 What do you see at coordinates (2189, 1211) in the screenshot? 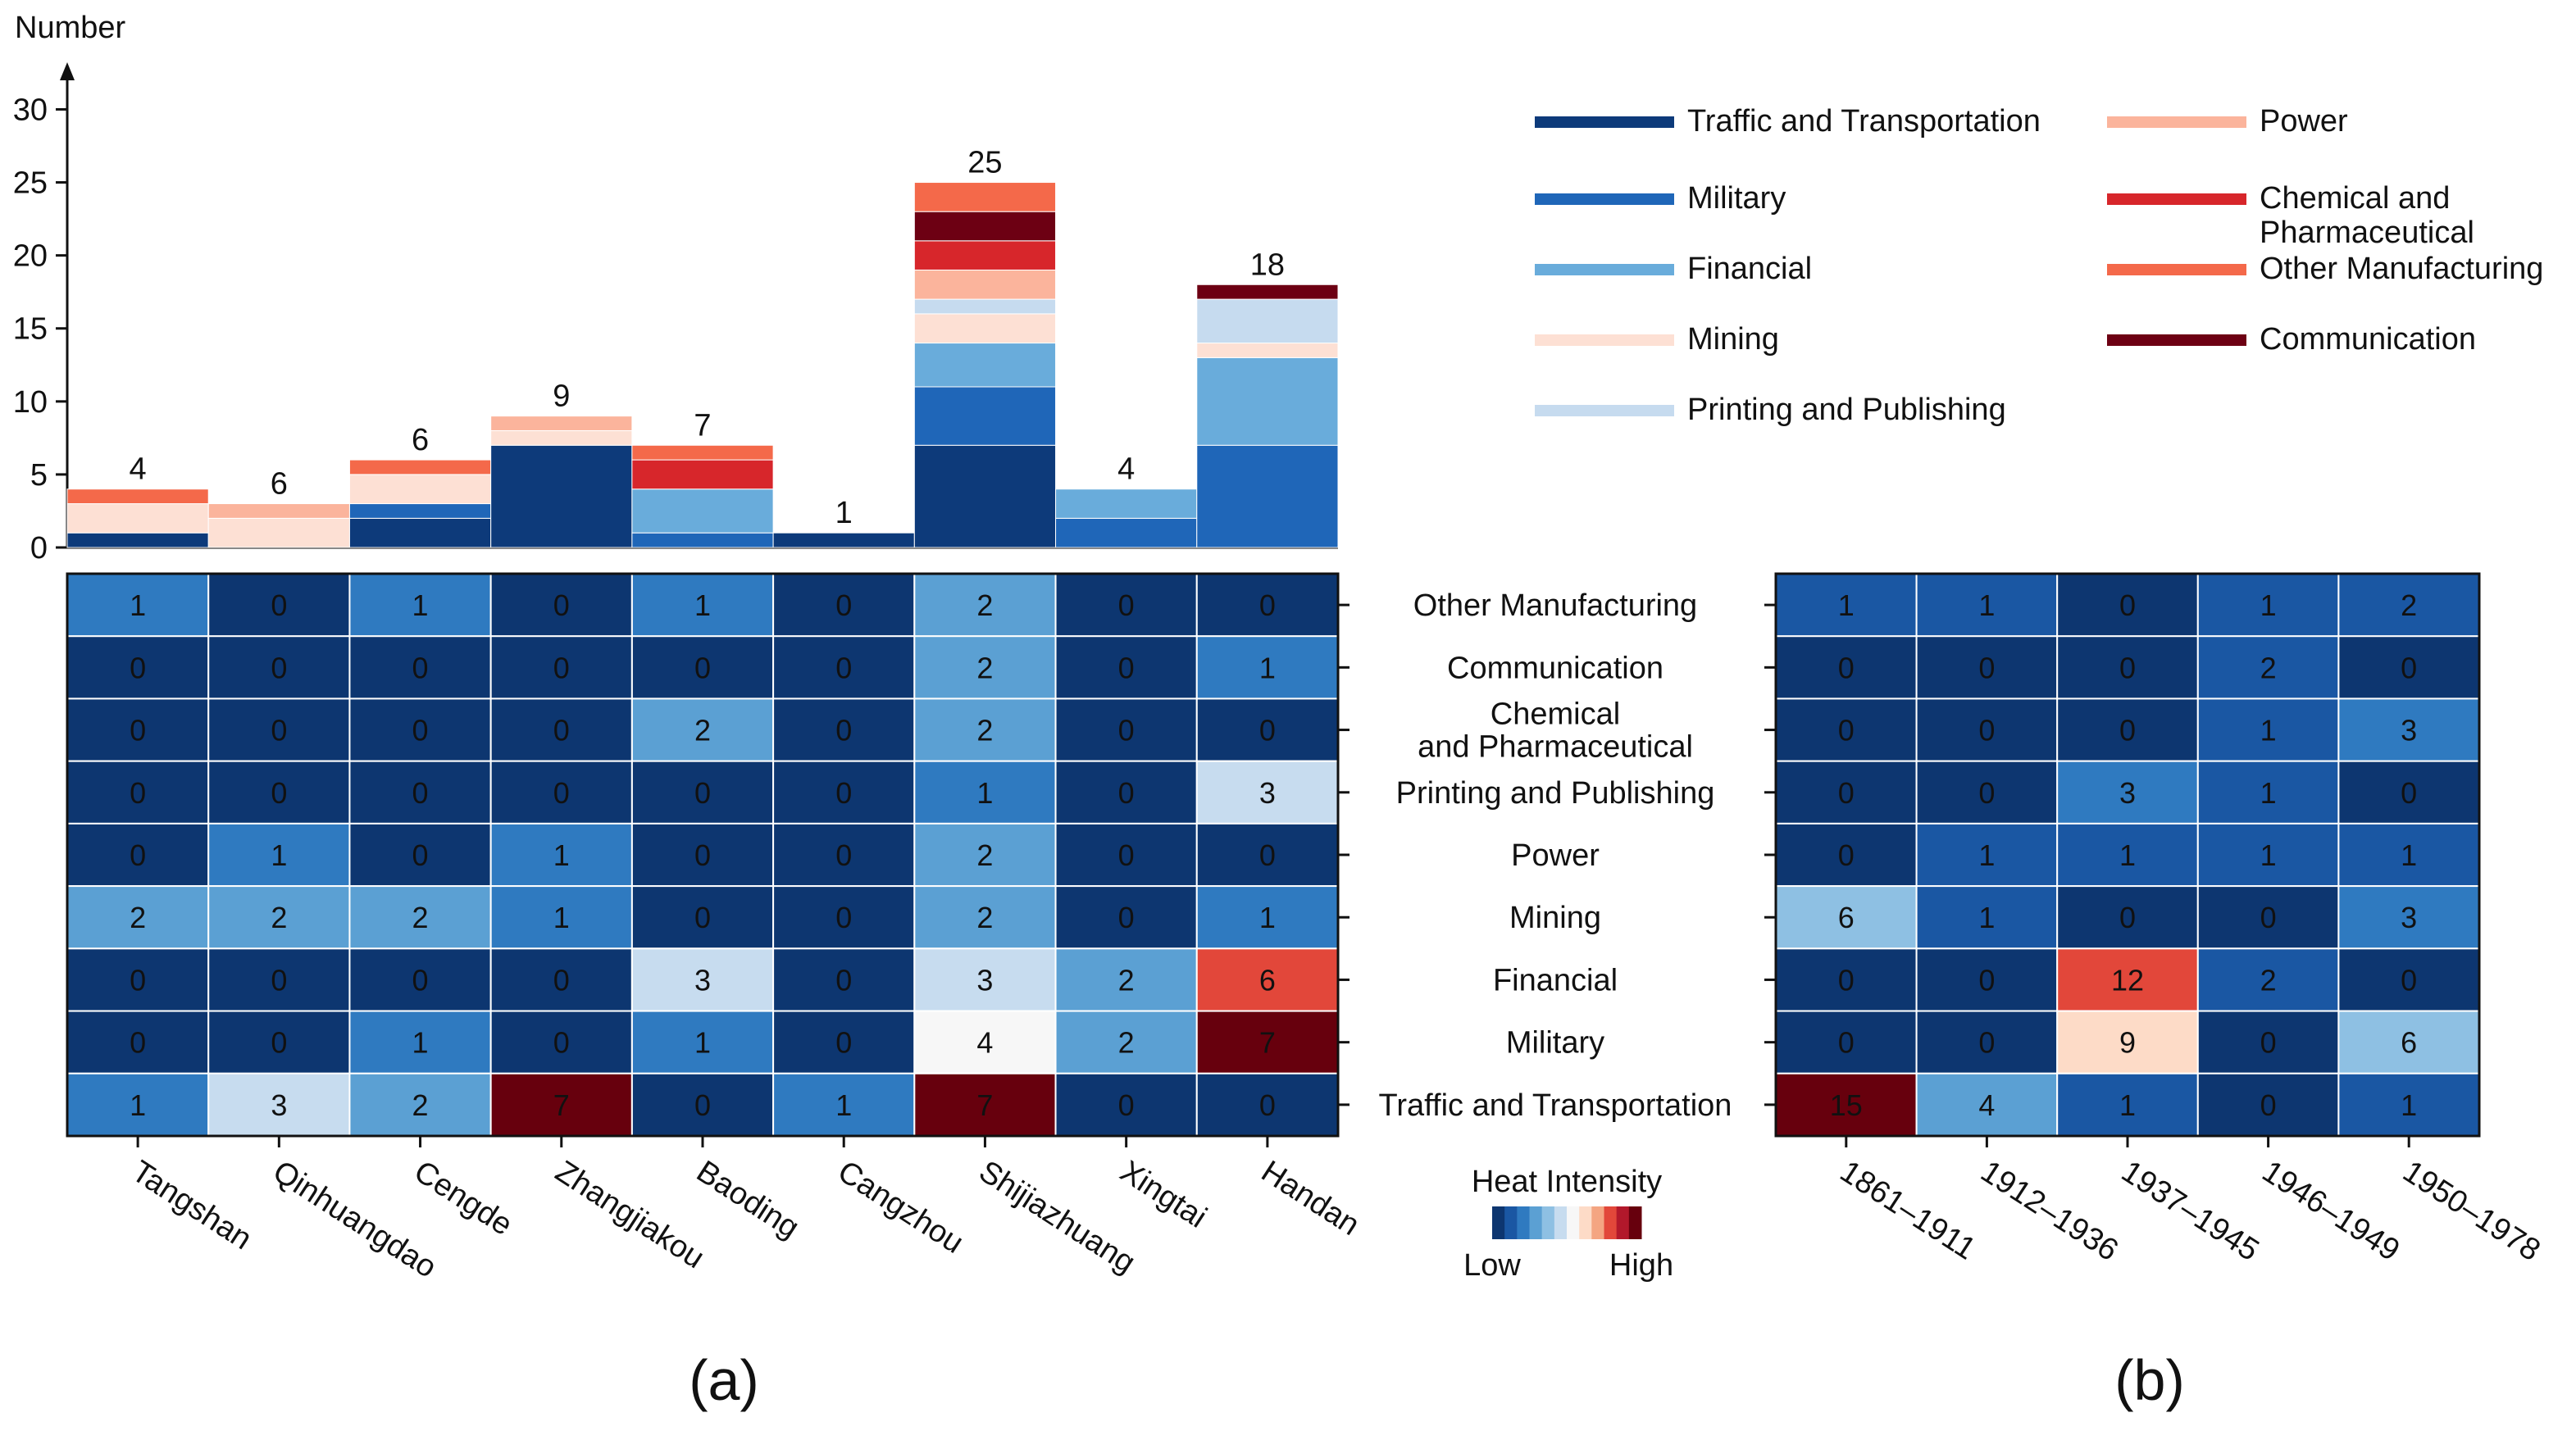
I see `col-label-1937-1945: 1937–1945` at bounding box center [2189, 1211].